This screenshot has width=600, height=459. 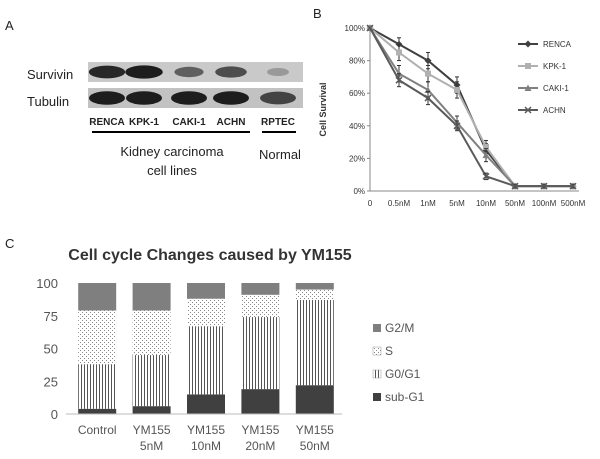 I want to click on y-tick-label: 40%, so click(x=357, y=126).